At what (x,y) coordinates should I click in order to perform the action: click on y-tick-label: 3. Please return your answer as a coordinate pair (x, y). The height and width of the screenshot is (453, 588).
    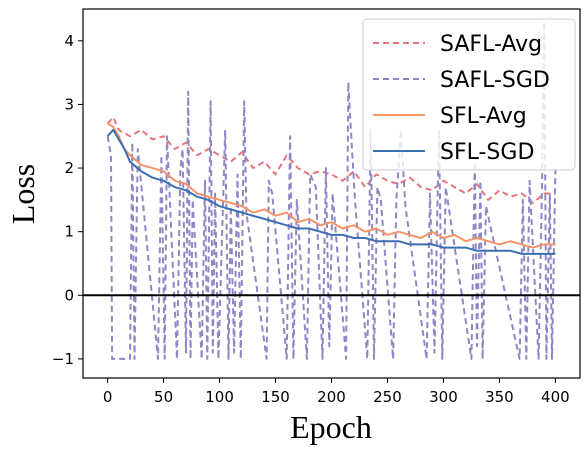
    Looking at the image, I should click on (69, 104).